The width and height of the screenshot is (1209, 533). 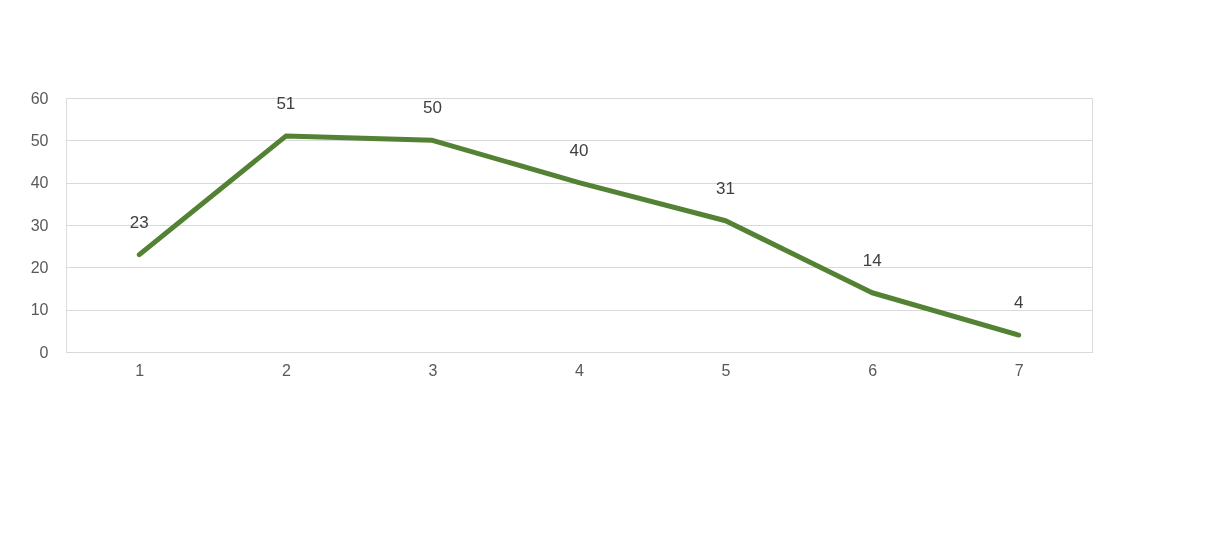 I want to click on y-tick-label: 30, so click(x=39, y=225).